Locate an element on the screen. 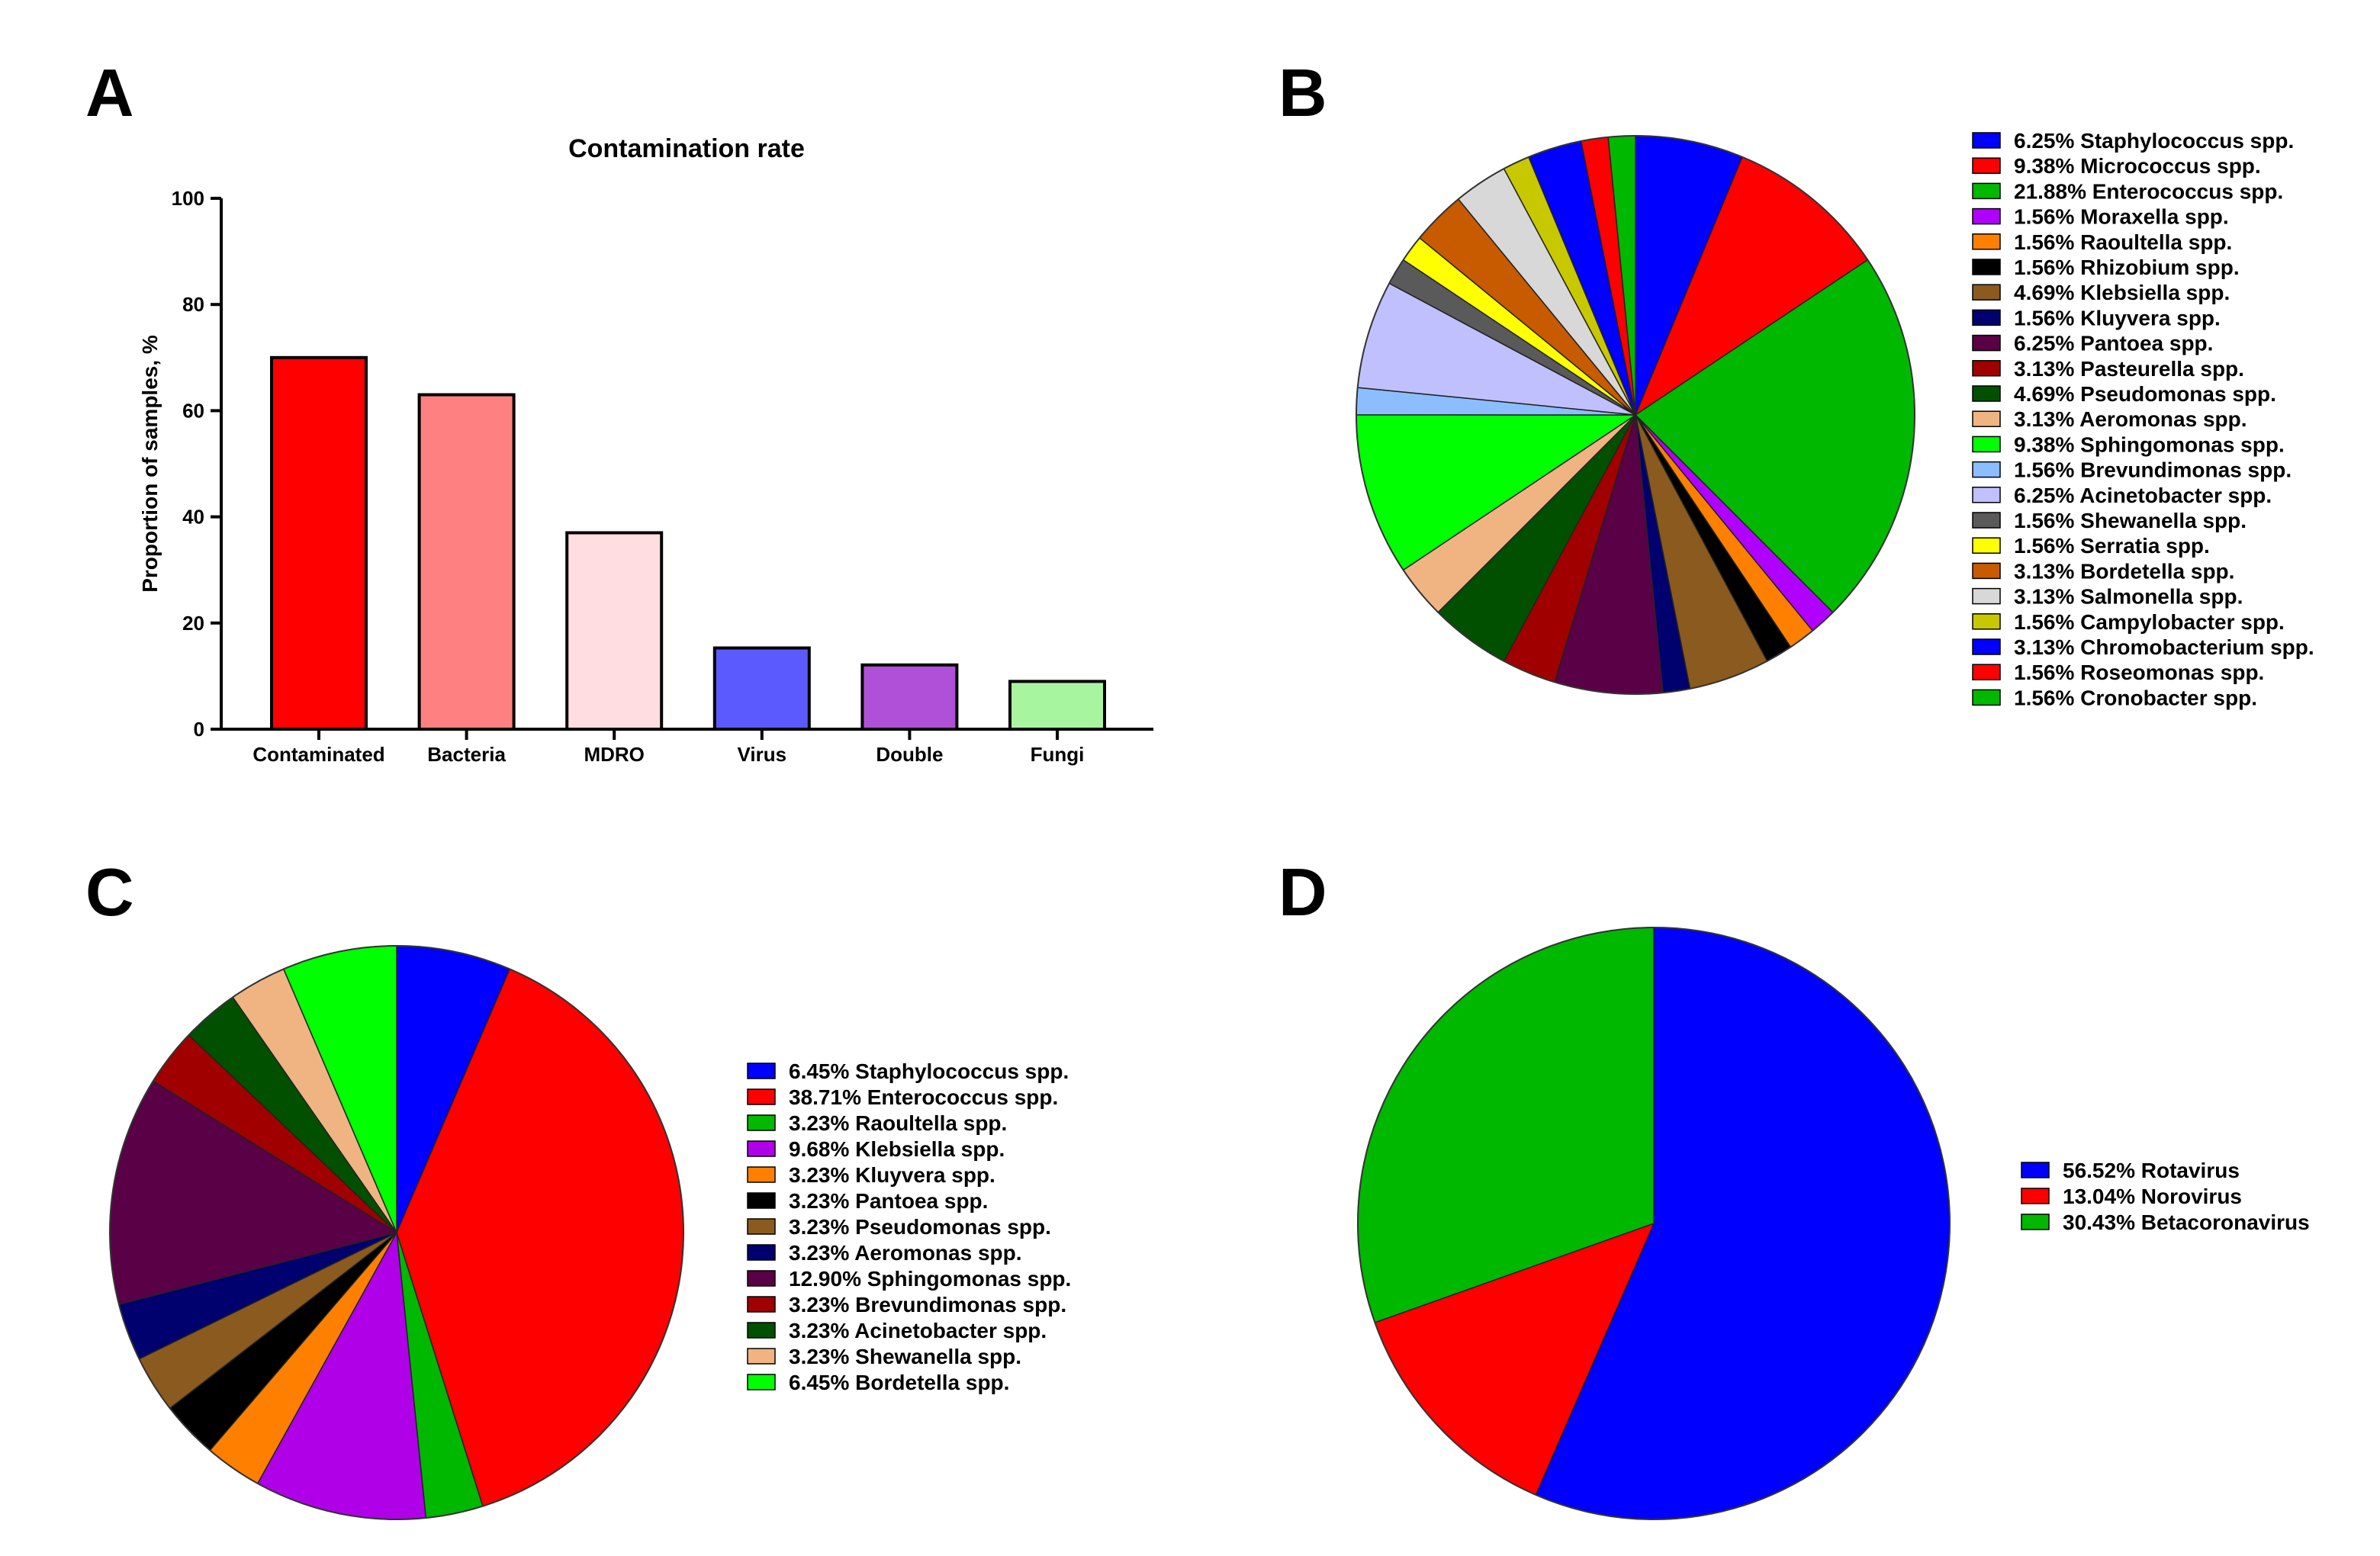  y-tick-label-60: 60 is located at coordinates (193, 411).